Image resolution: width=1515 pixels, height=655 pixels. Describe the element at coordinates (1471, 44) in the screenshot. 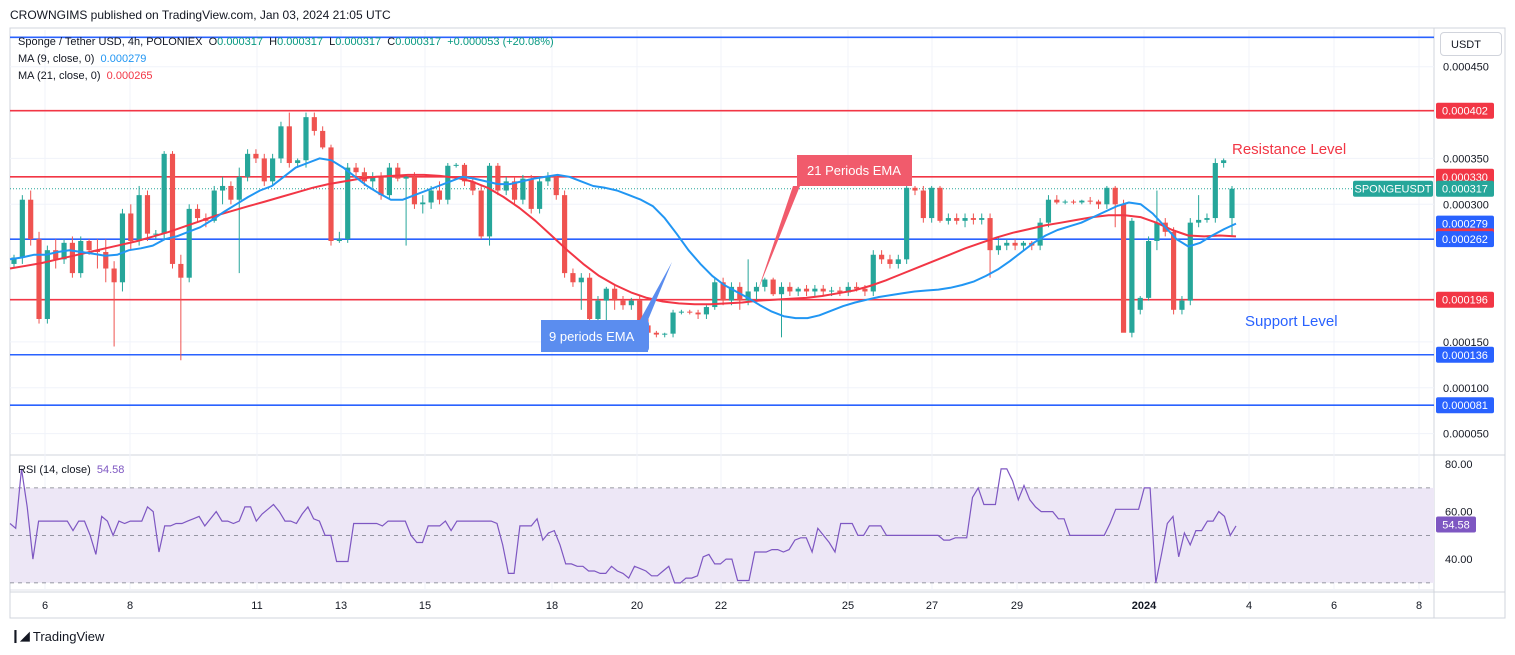

I see `currency-button: USDT` at that location.